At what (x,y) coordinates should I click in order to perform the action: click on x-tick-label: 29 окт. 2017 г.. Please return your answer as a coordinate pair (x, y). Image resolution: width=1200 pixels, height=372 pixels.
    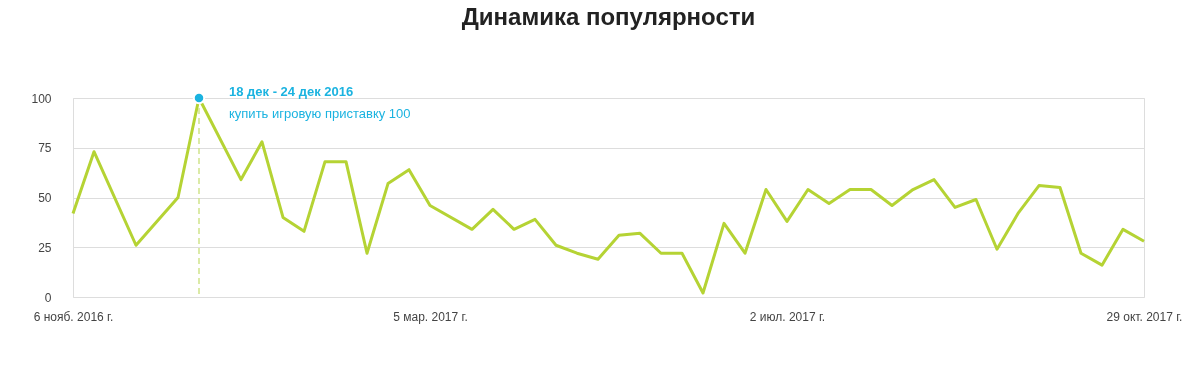
    Looking at the image, I should click on (1144, 316).